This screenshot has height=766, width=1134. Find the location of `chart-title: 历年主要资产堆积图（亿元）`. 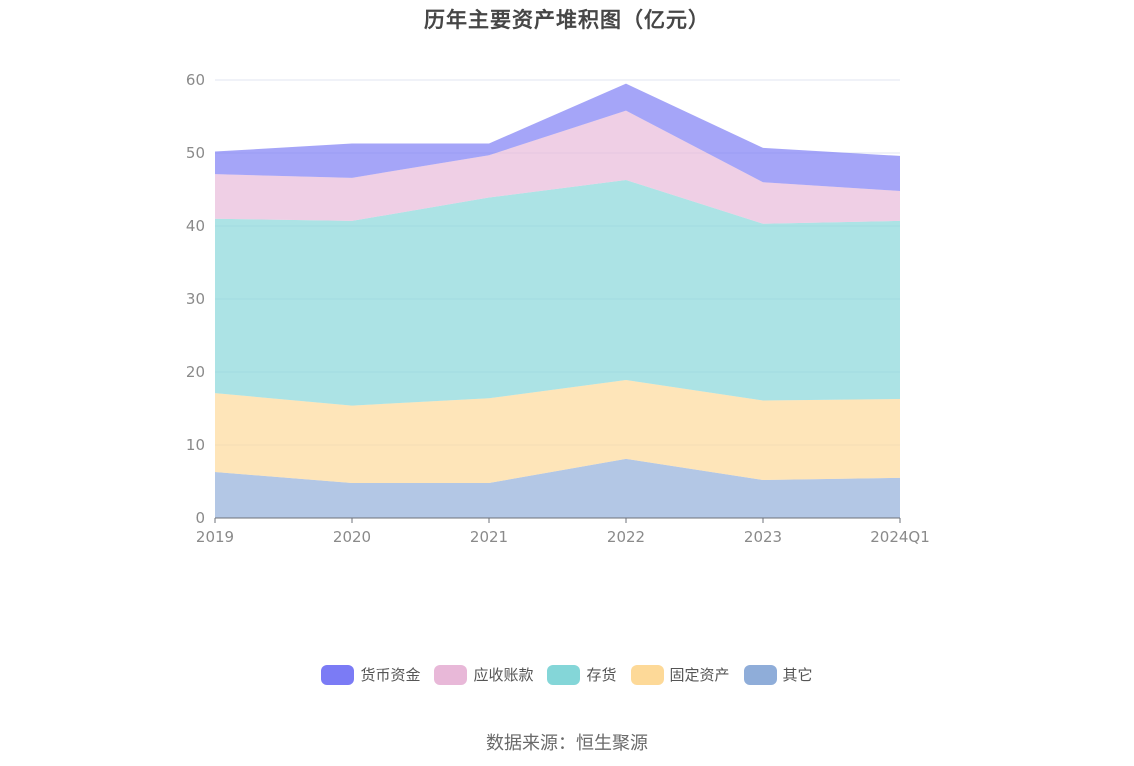

chart-title: 历年主要资产堆积图（亿元） is located at coordinates (567, 20).